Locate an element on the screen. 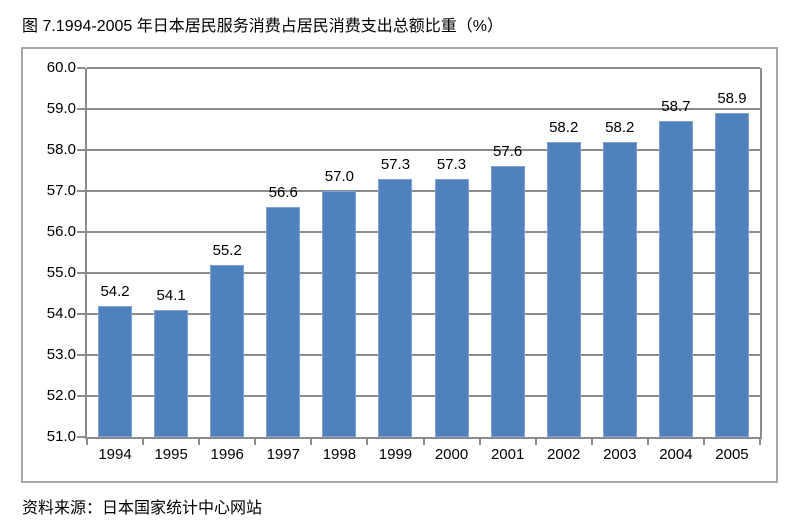  bar-1999 is located at coordinates (395, 307).